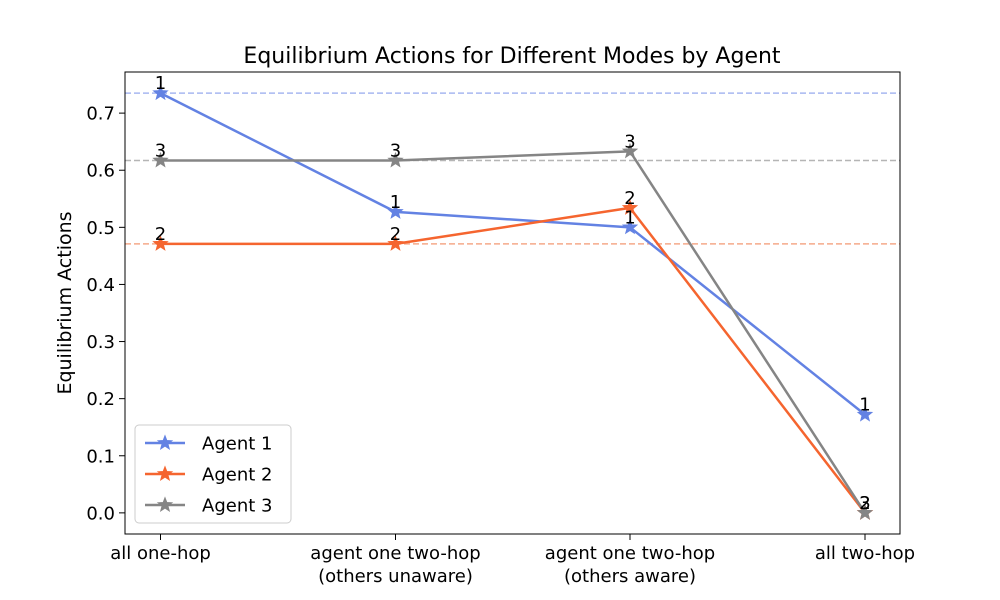 Image resolution: width=1000 pixels, height=600 pixels. I want to click on legend-label-agent-3: Agent 3, so click(237, 506).